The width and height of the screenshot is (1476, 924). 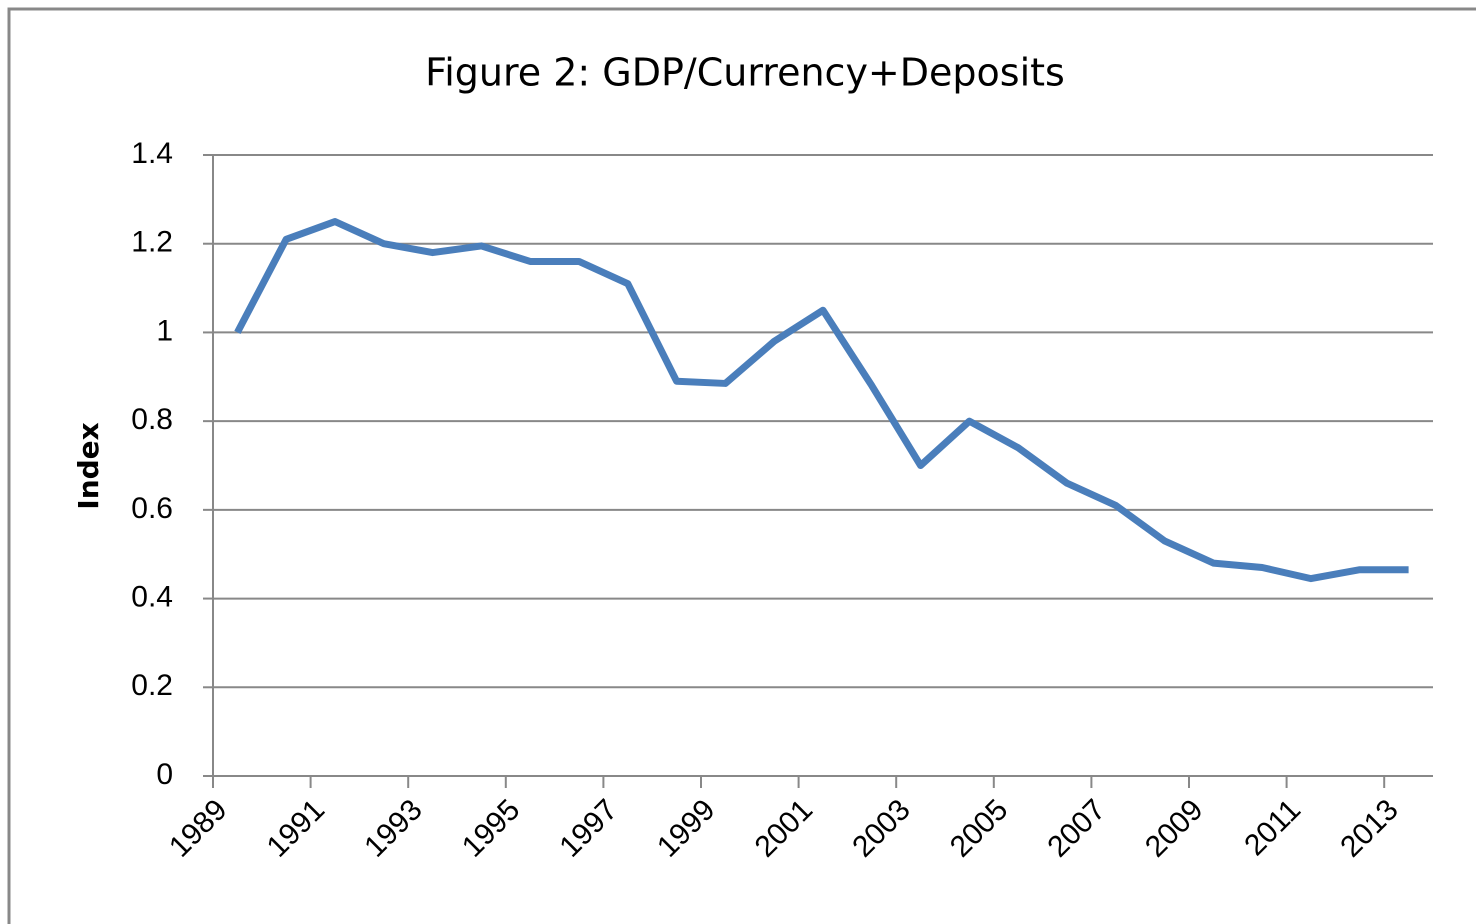 What do you see at coordinates (745, 73) in the screenshot?
I see `chart-title: Figure 2: GDP/Currency+Deposits` at bounding box center [745, 73].